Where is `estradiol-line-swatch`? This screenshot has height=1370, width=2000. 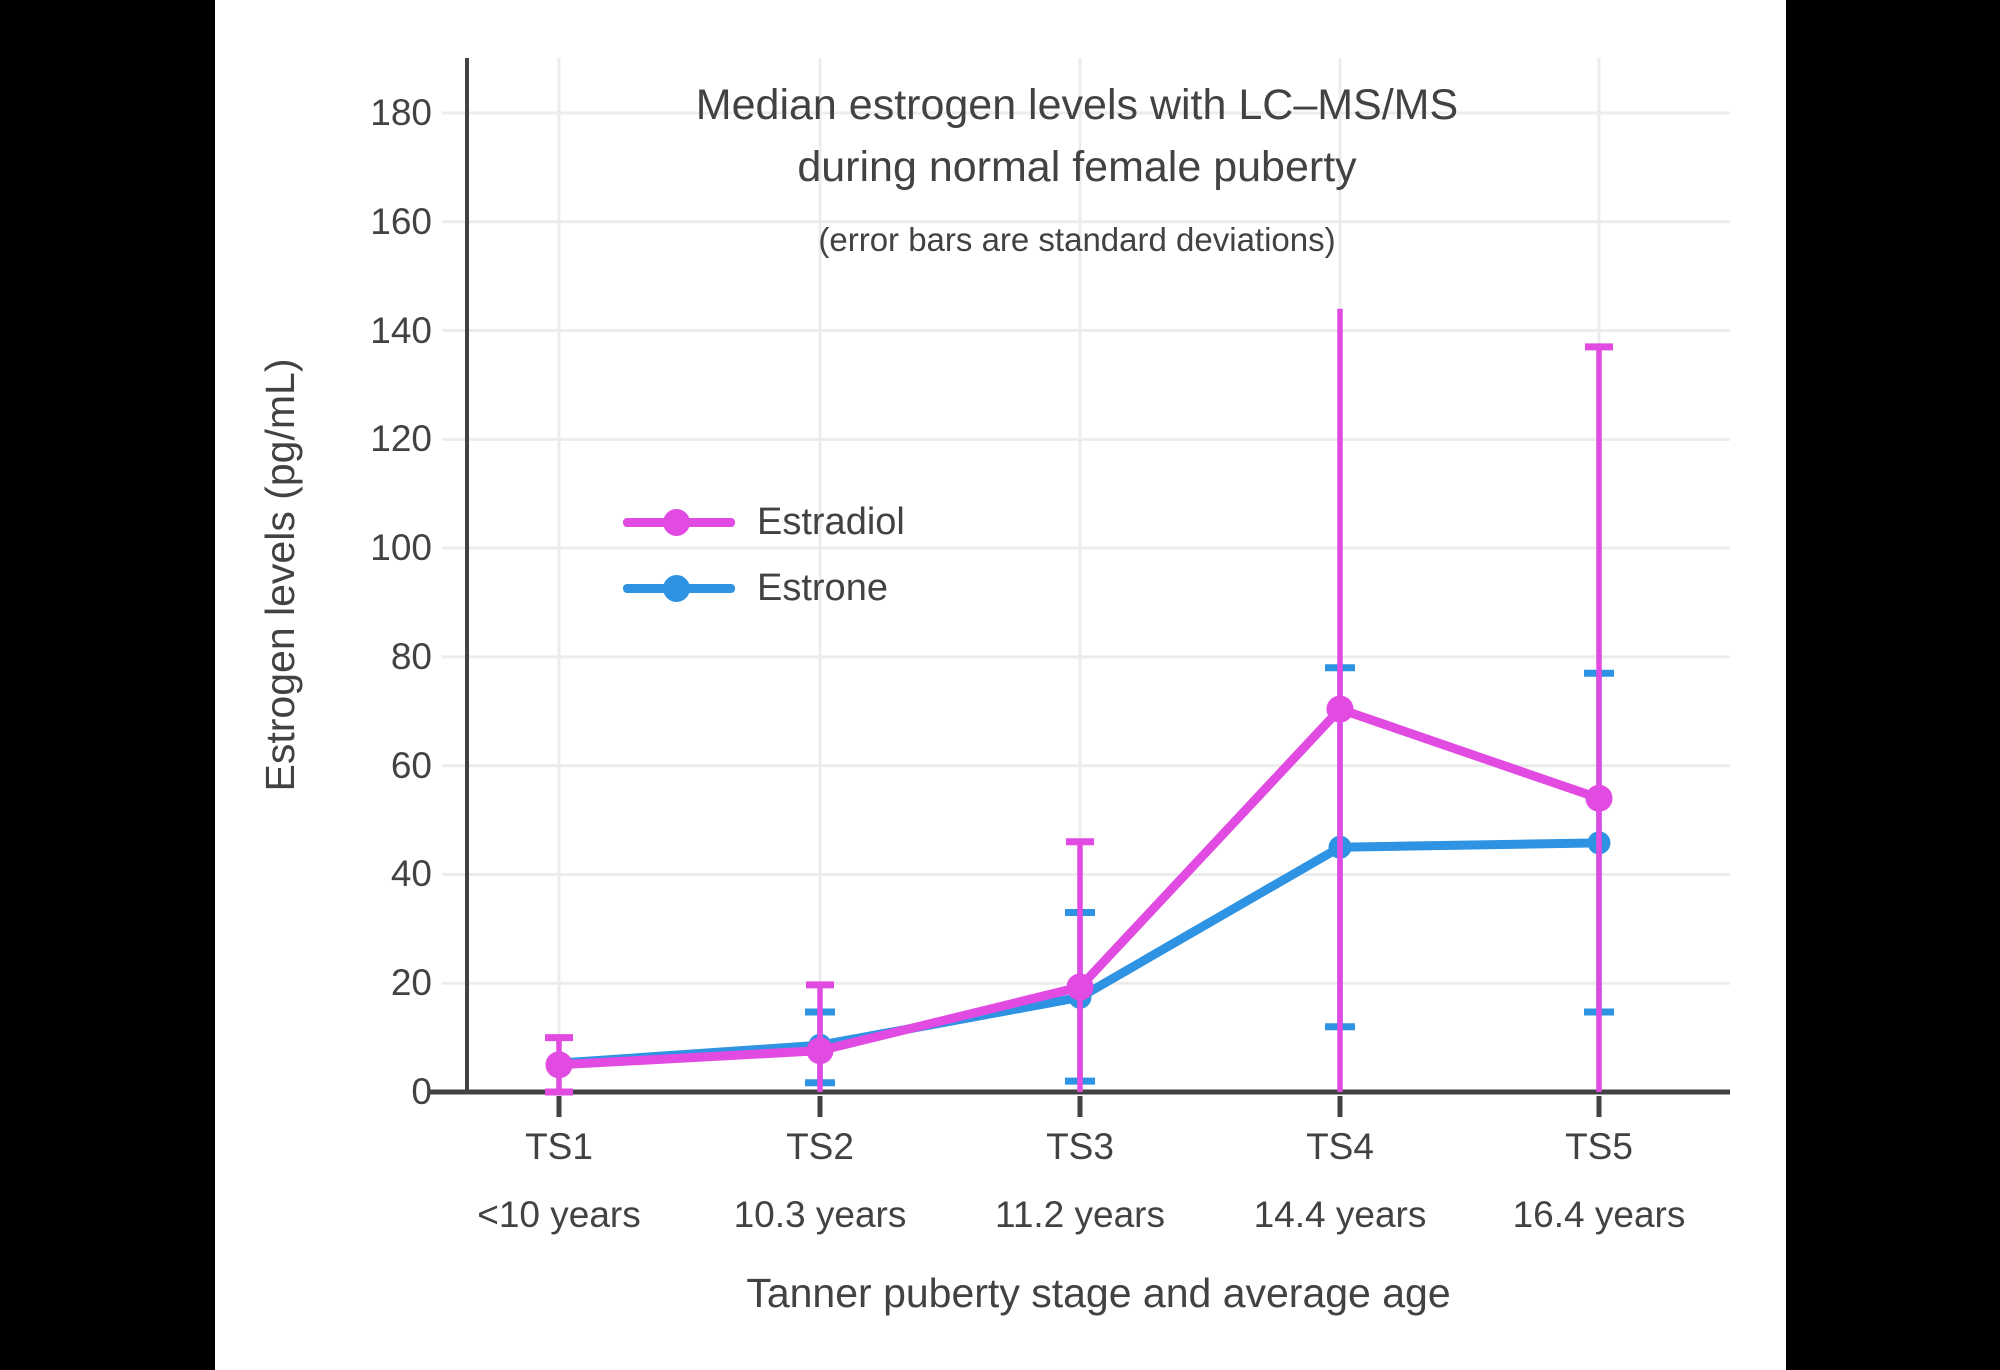 estradiol-line-swatch is located at coordinates (679, 522).